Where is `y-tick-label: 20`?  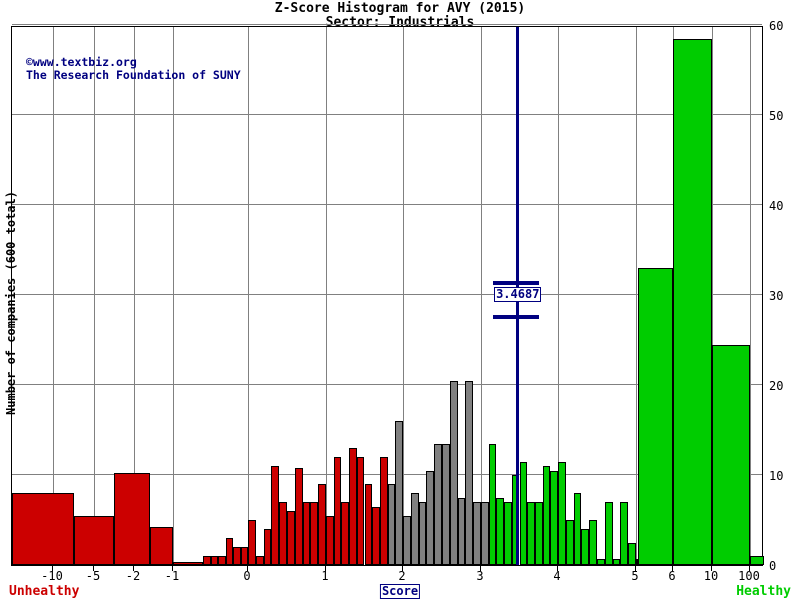
y-tick-label: 20 is located at coordinates (776, 386).